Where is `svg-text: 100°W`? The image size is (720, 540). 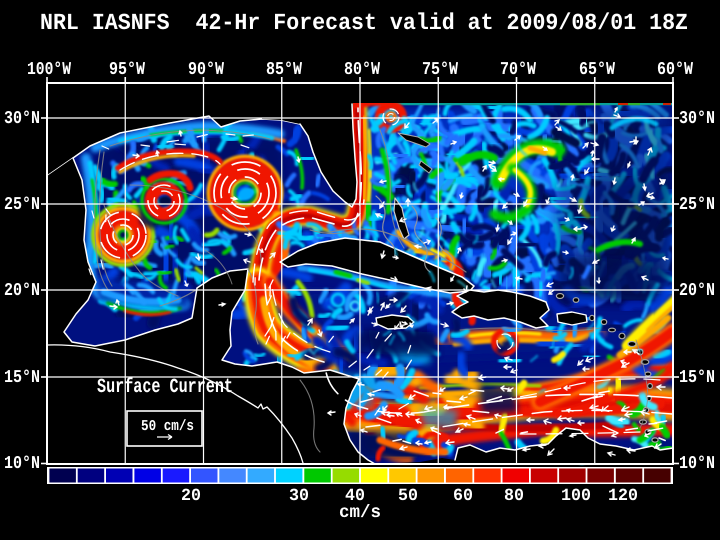 svg-text: 100°W is located at coordinates (49, 70).